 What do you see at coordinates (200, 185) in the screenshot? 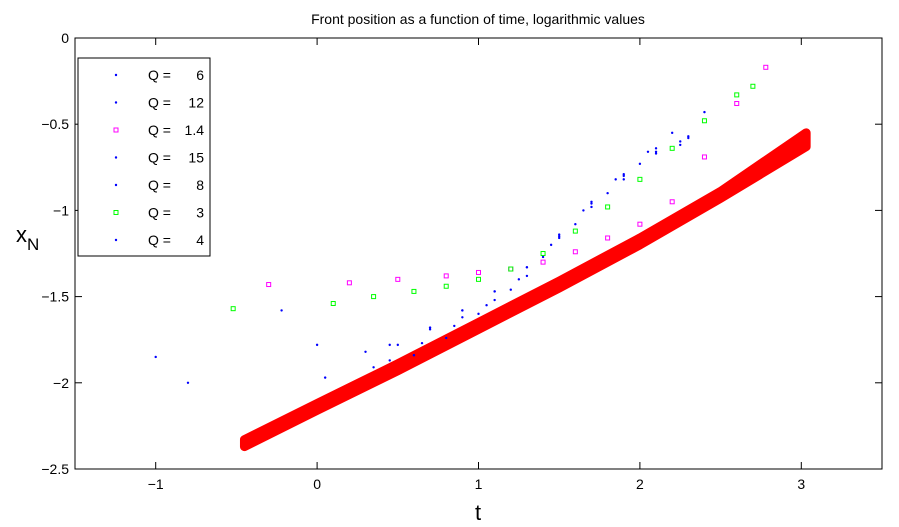
I see `legend-label-right: 8` at bounding box center [200, 185].